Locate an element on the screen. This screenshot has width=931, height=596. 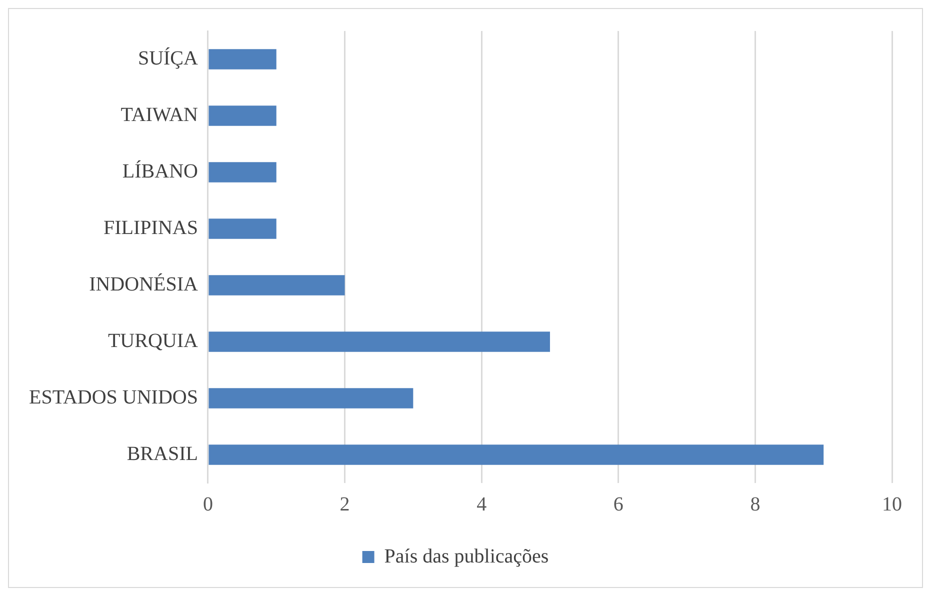
y-tick-label: BRASIL is located at coordinates (162, 454).